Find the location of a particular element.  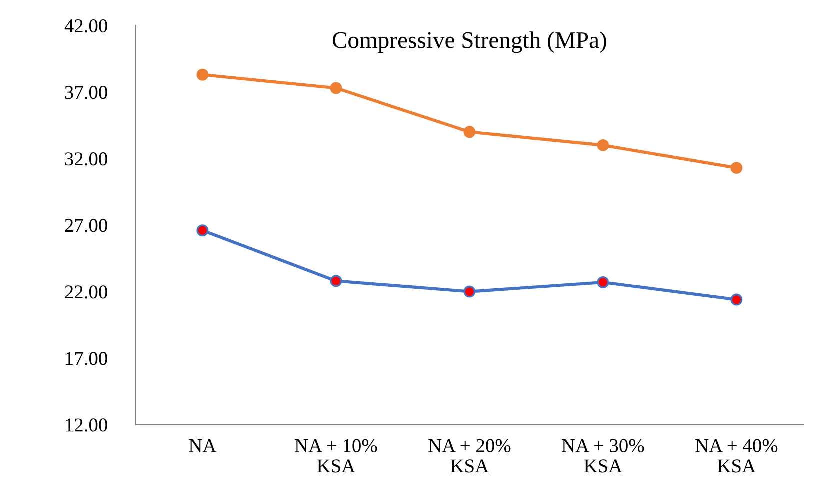

x-tick-label: NA + 30% KSA is located at coordinates (603, 456).